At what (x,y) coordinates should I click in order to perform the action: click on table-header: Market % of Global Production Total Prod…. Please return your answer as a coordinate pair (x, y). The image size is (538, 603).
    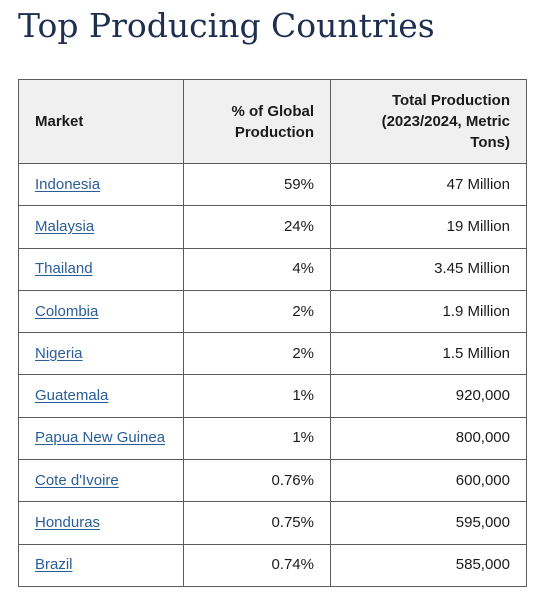
    Looking at the image, I should click on (272, 121).